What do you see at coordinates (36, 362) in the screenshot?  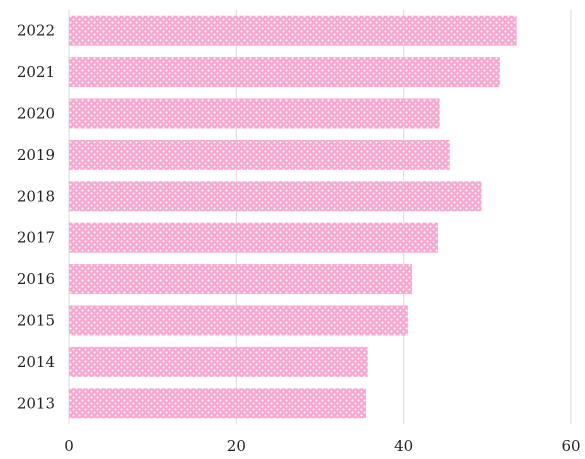 I see `category-label-2014: 2014` at bounding box center [36, 362].